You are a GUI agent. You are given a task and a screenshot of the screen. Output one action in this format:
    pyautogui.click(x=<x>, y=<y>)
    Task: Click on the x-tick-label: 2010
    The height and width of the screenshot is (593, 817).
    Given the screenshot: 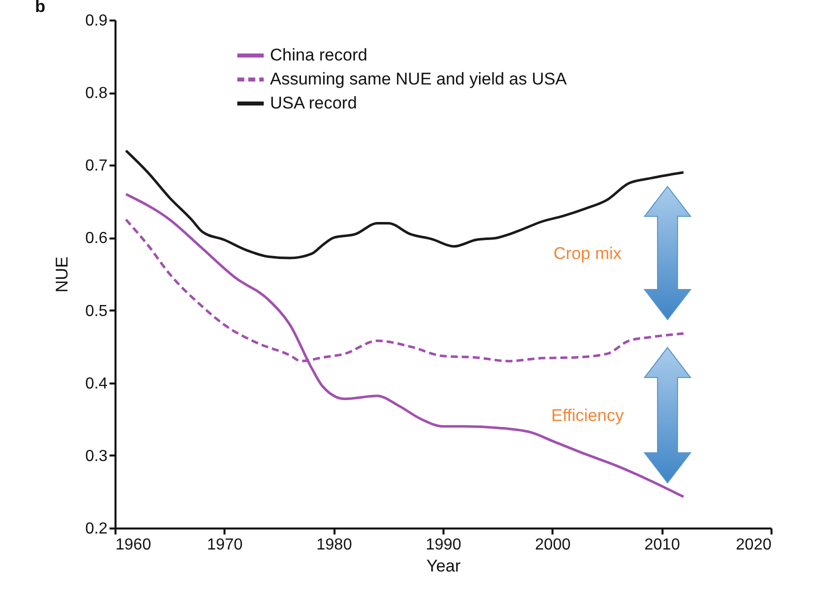 What is the action you would take?
    pyautogui.click(x=662, y=545)
    